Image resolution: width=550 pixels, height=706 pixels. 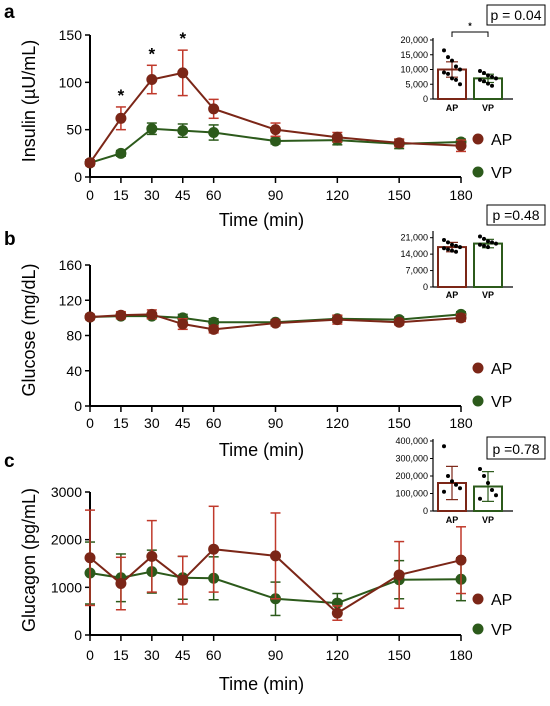 I want to click on pvalue-label: p =0.78, so click(x=515, y=449).